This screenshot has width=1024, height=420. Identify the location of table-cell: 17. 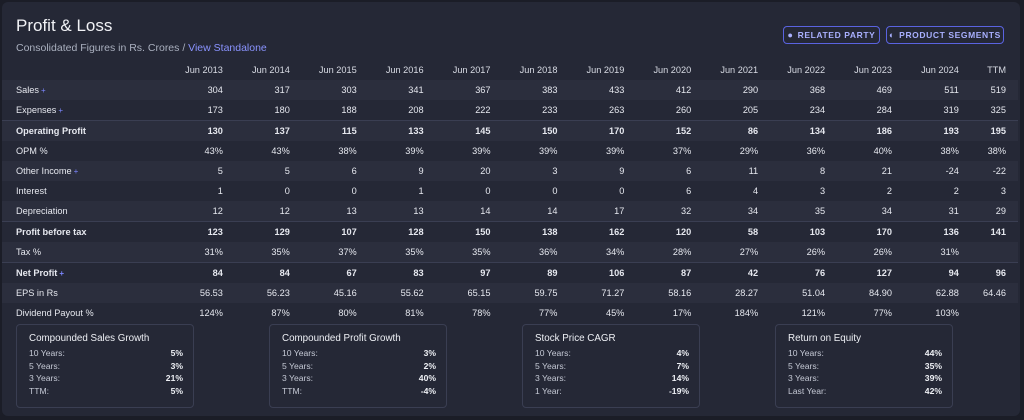
(603, 211).